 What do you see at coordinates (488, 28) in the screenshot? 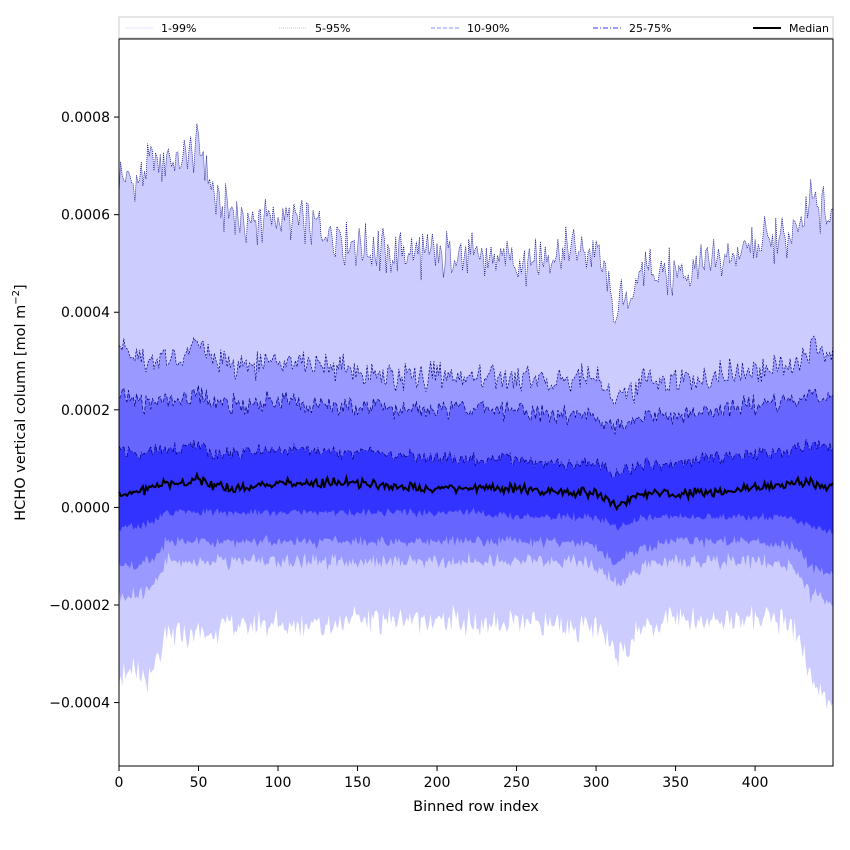
I see `legend-label: 10-90%` at bounding box center [488, 28].